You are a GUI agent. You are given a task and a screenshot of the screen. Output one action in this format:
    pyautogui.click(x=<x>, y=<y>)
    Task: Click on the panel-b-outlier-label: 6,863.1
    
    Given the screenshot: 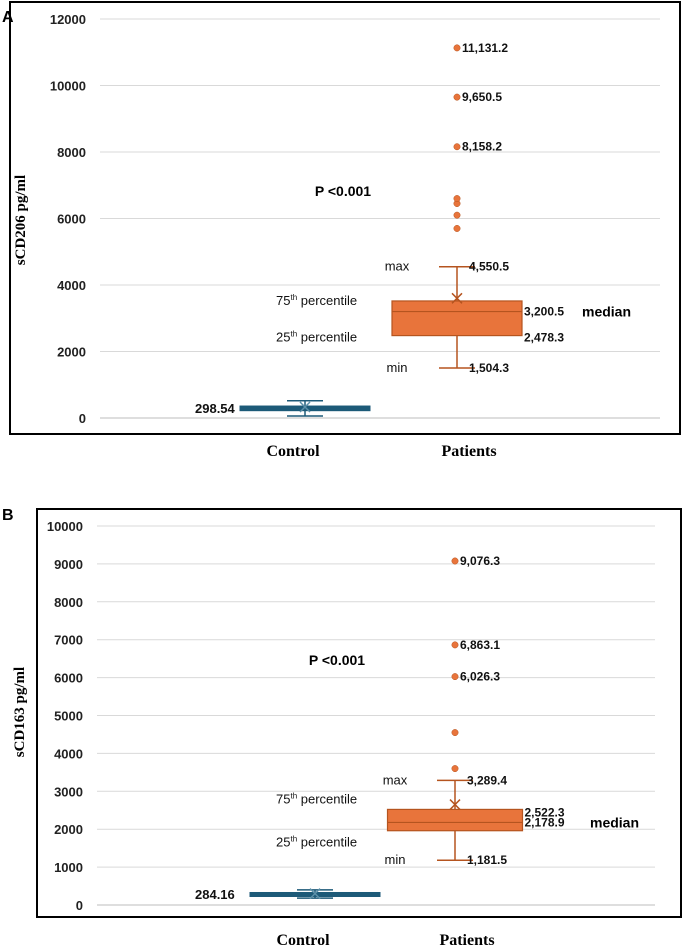 What is the action you would take?
    pyautogui.click(x=480, y=645)
    